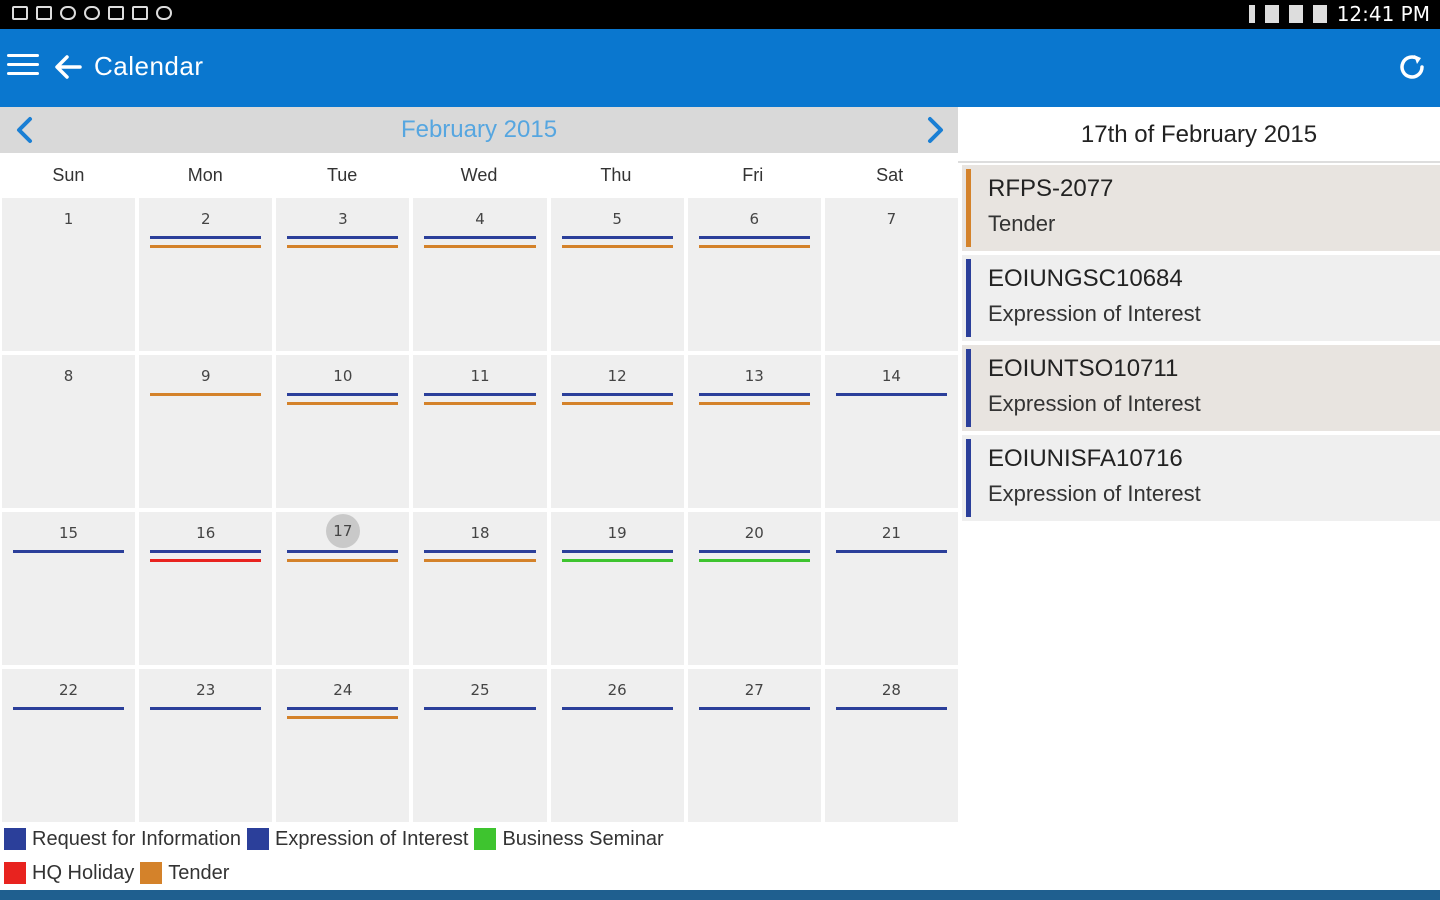 This screenshot has width=1440, height=900. Describe the element at coordinates (754, 745) in the screenshot. I see `calendar-day-cell: 27` at that location.